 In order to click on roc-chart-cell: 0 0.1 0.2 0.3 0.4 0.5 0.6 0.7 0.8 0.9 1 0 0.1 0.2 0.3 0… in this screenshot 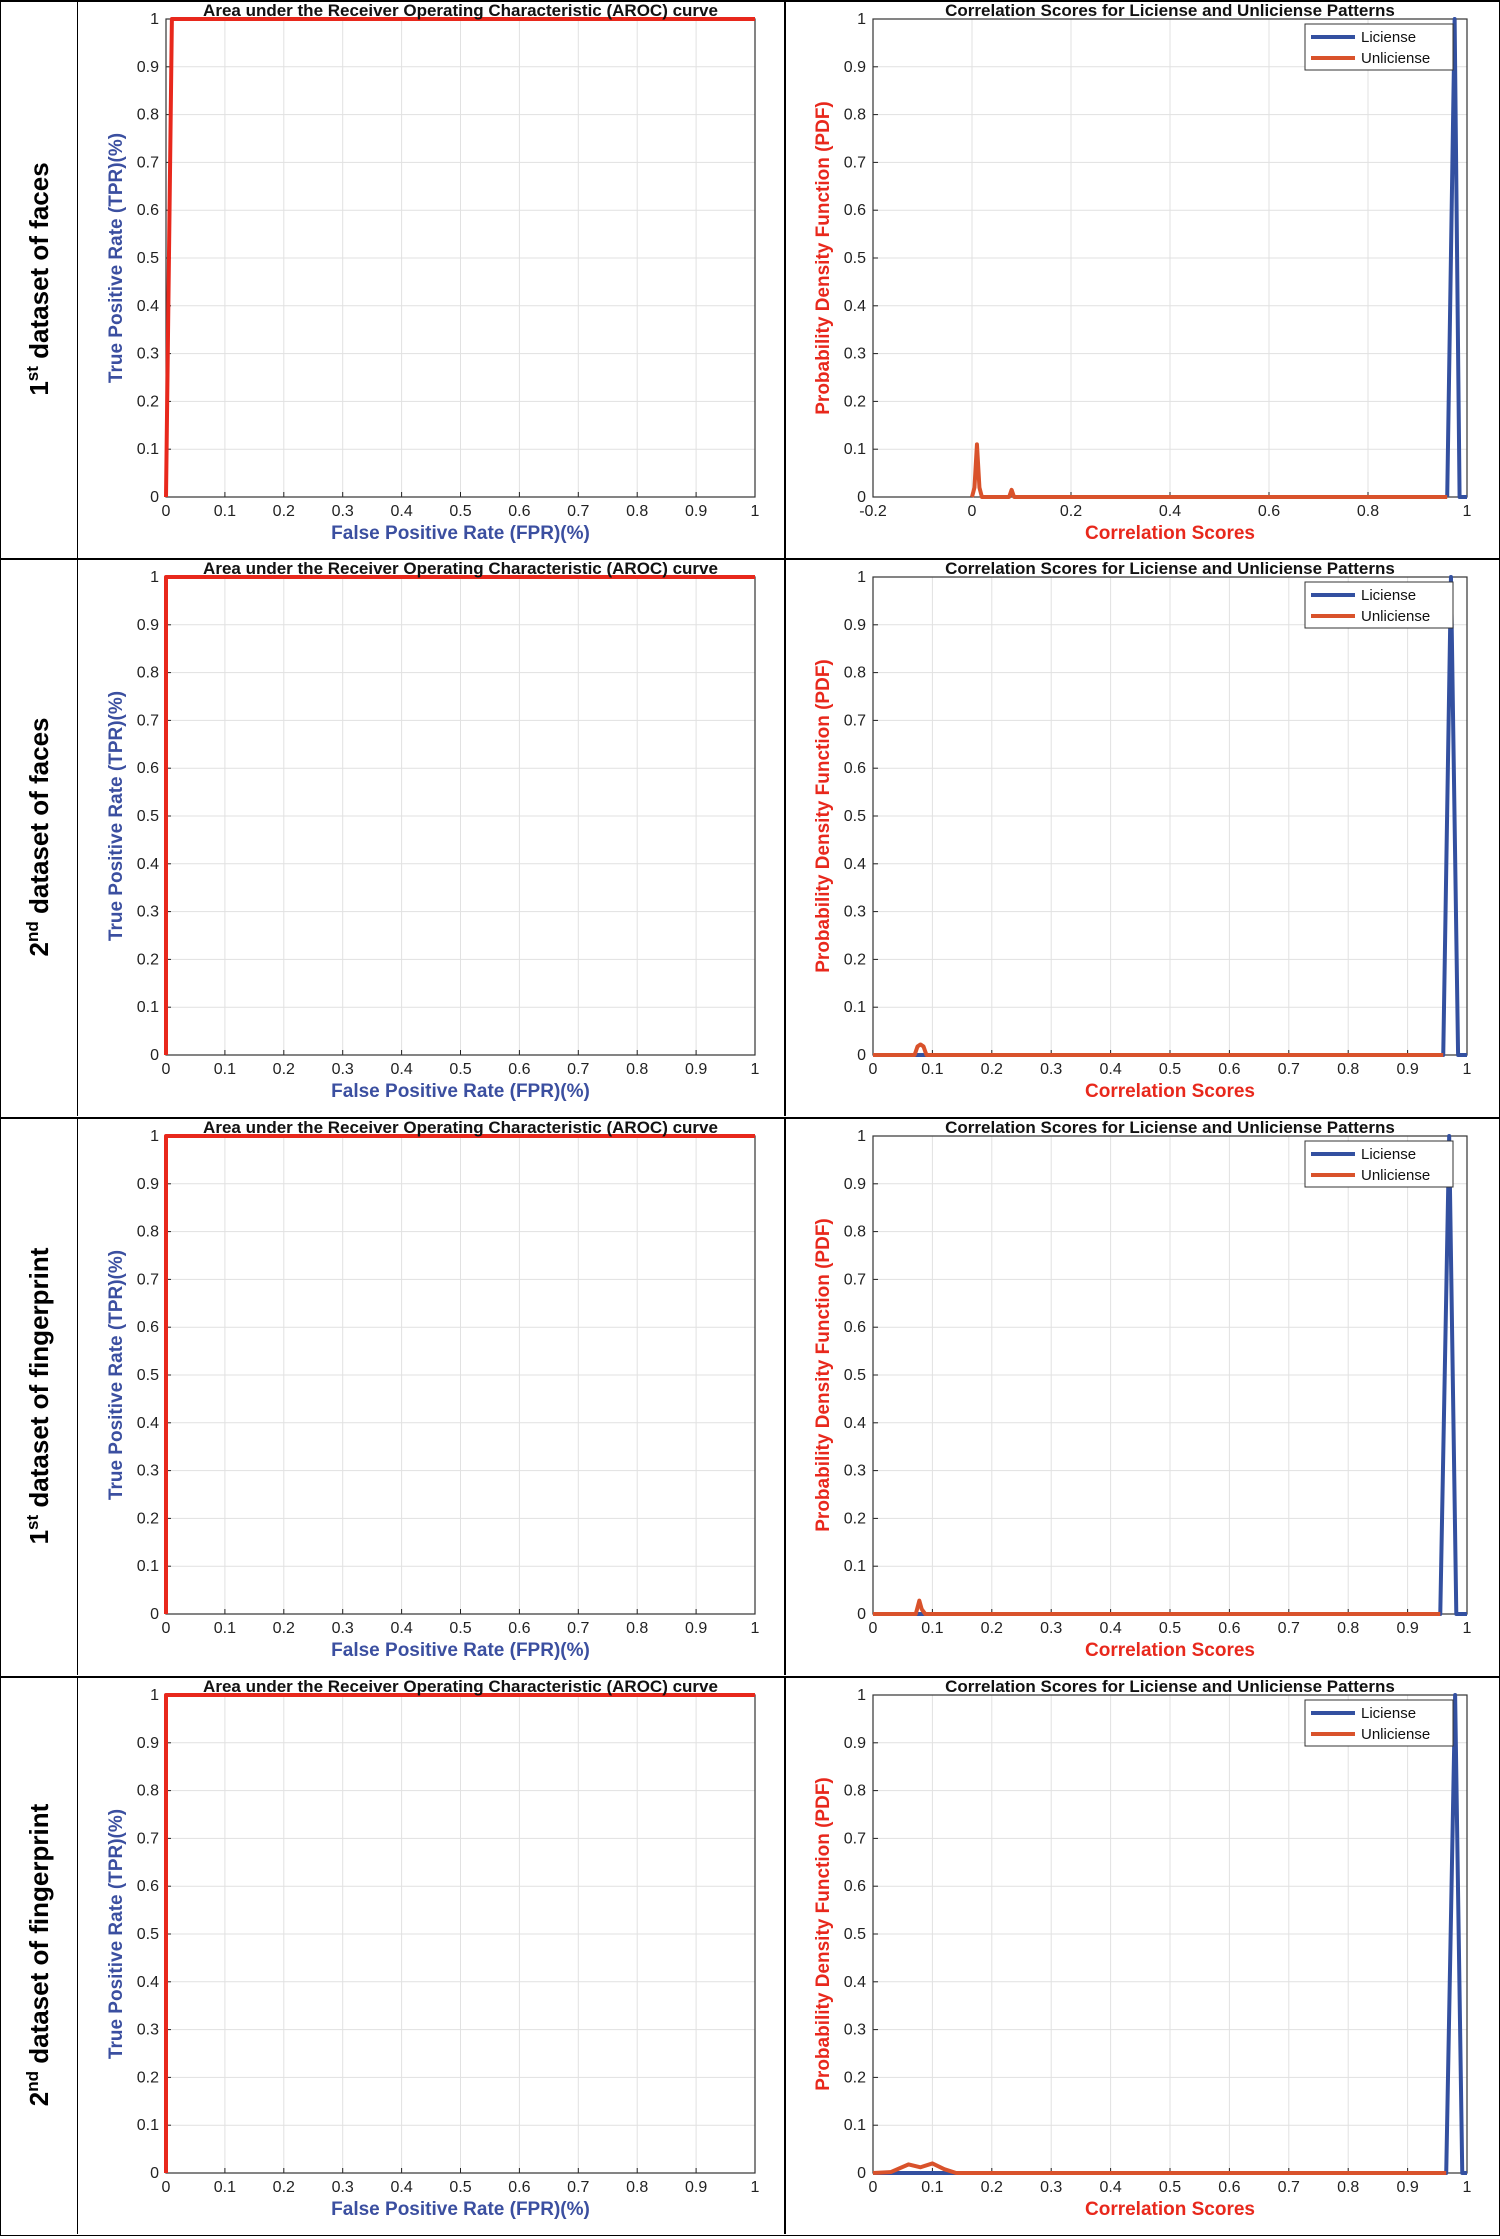, I will do `click(431, 837)`.